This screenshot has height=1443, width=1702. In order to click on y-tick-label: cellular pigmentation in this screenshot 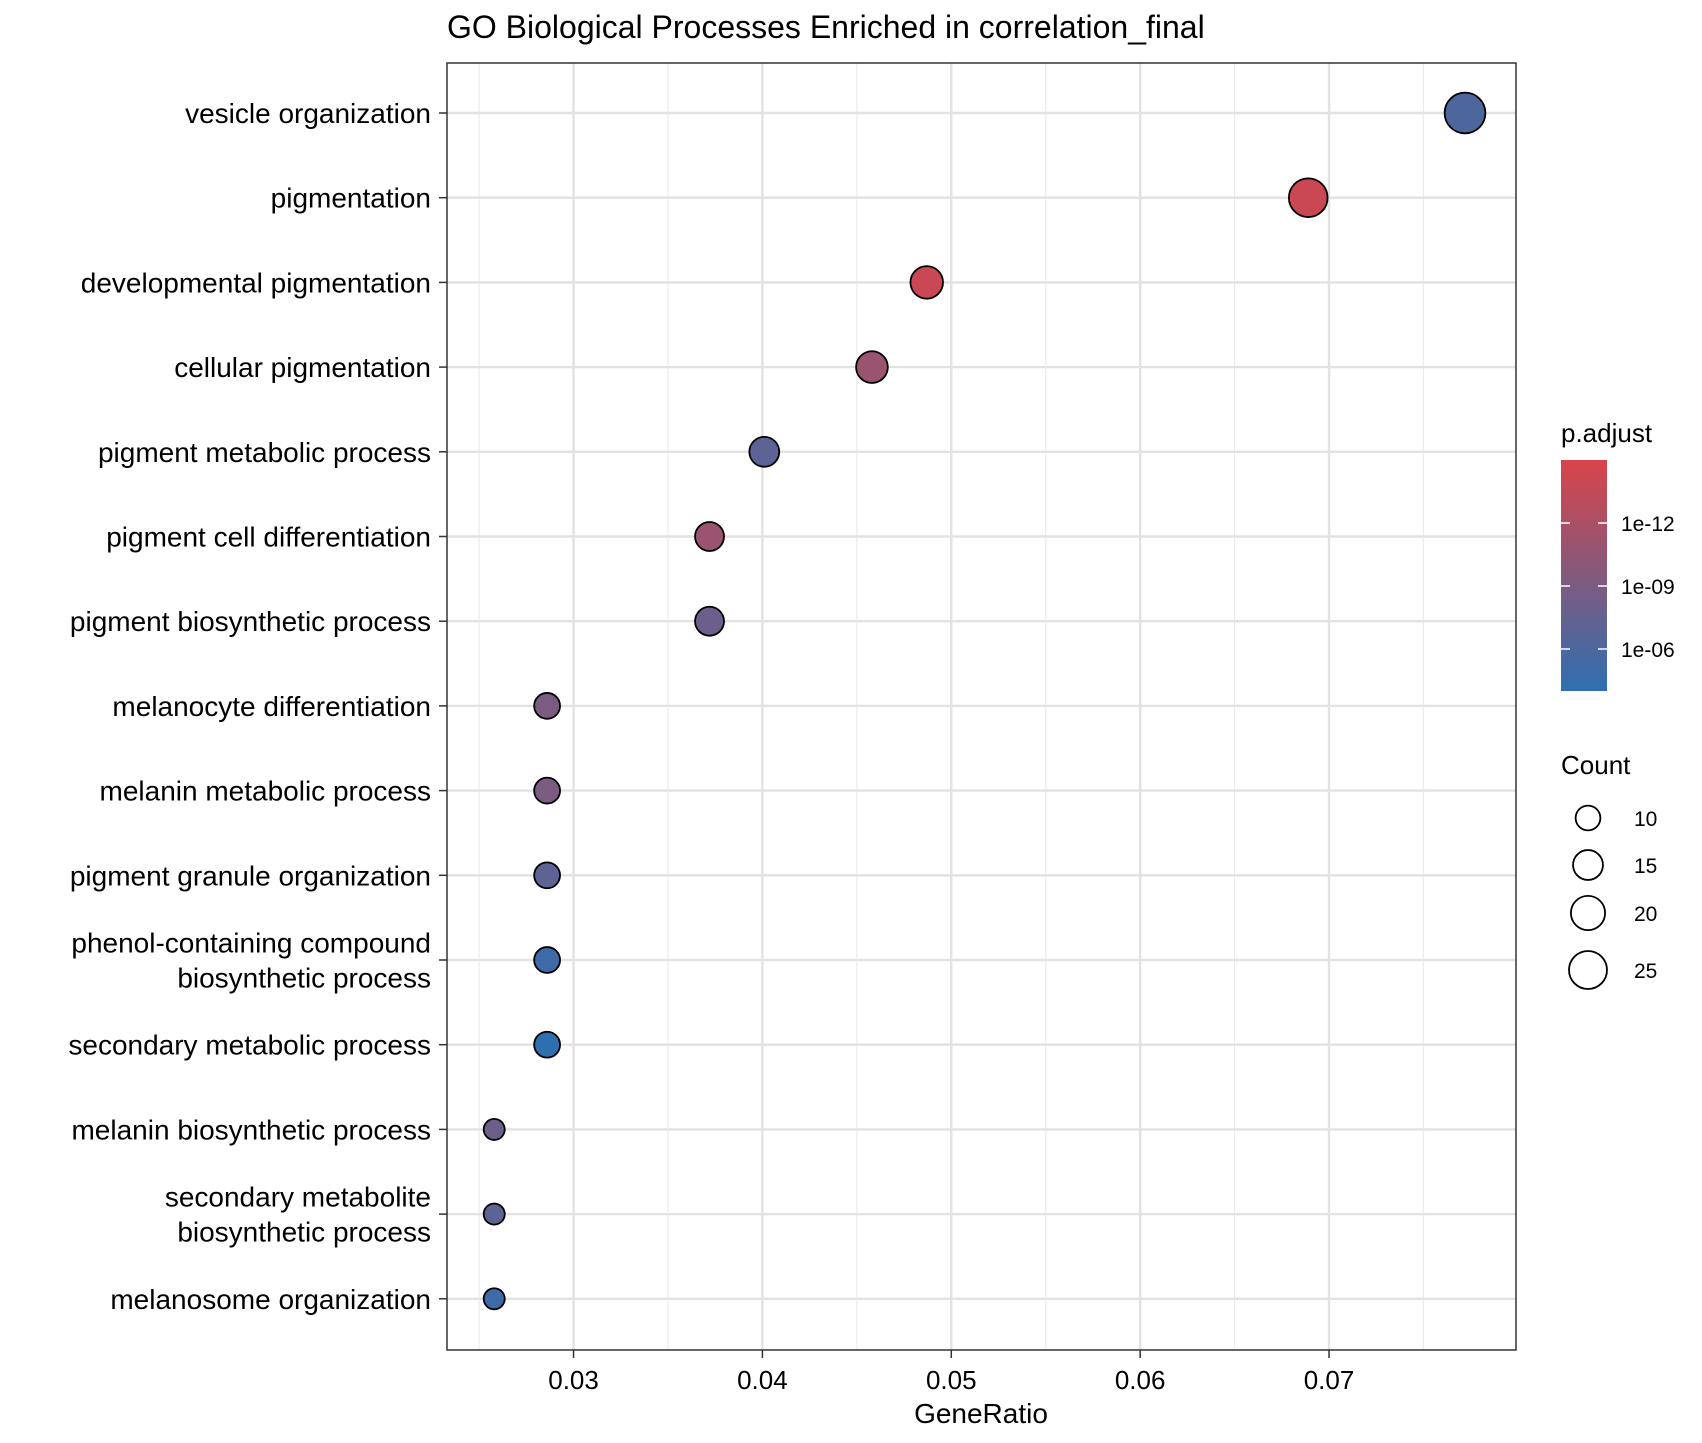, I will do `click(302, 367)`.